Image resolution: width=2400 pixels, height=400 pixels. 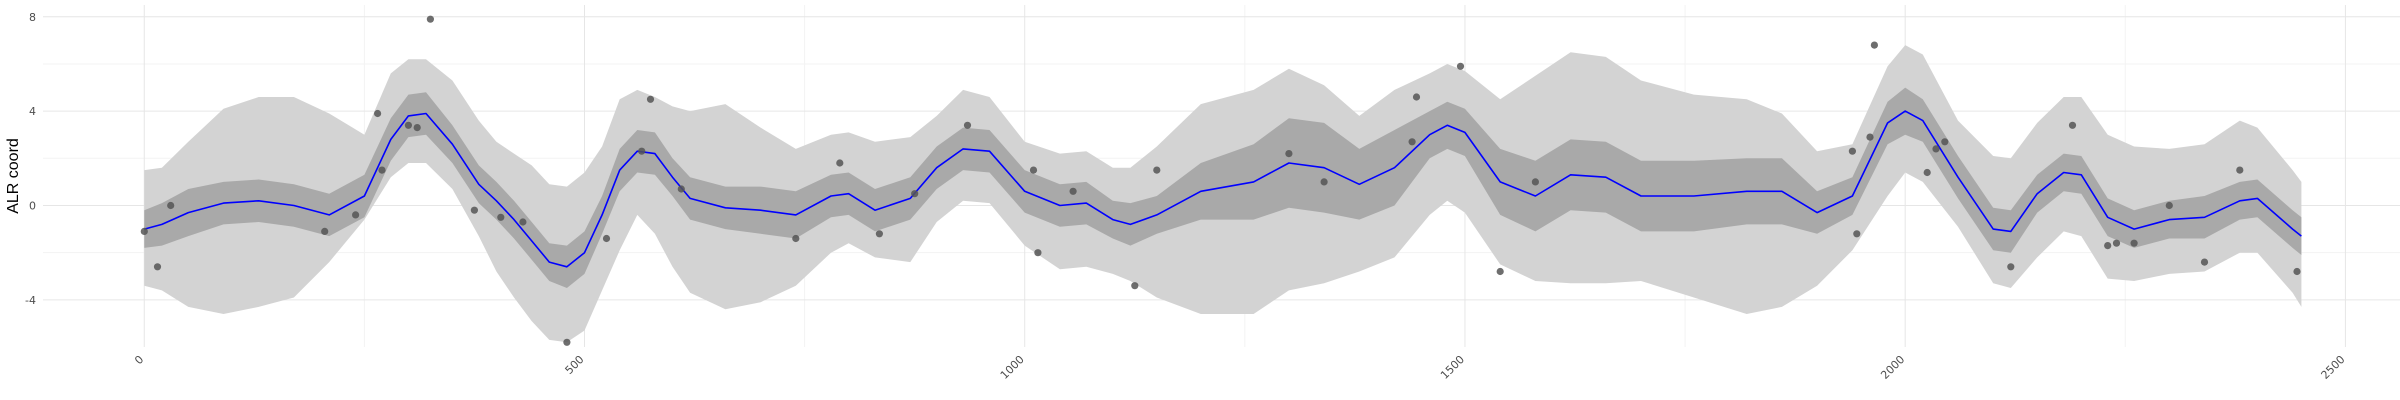 I want to click on x-tick-label: 500, so click(x=575, y=365).